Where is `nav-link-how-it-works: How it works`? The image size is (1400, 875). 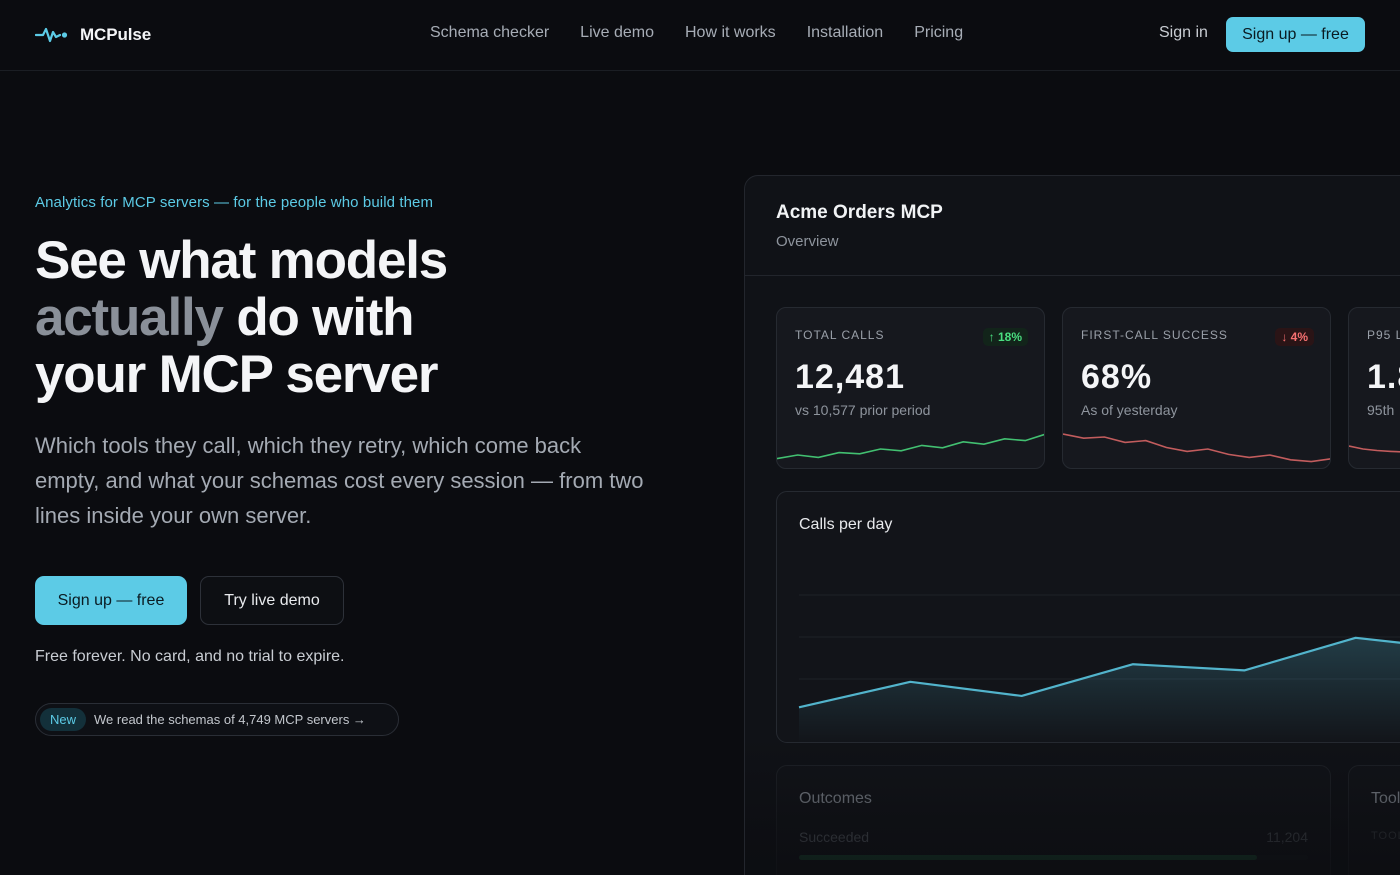
nav-link-how-it-works: How it works is located at coordinates (730, 32).